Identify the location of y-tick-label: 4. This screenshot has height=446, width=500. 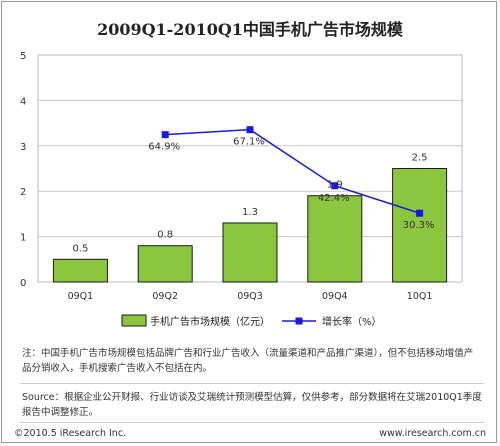
(23, 101).